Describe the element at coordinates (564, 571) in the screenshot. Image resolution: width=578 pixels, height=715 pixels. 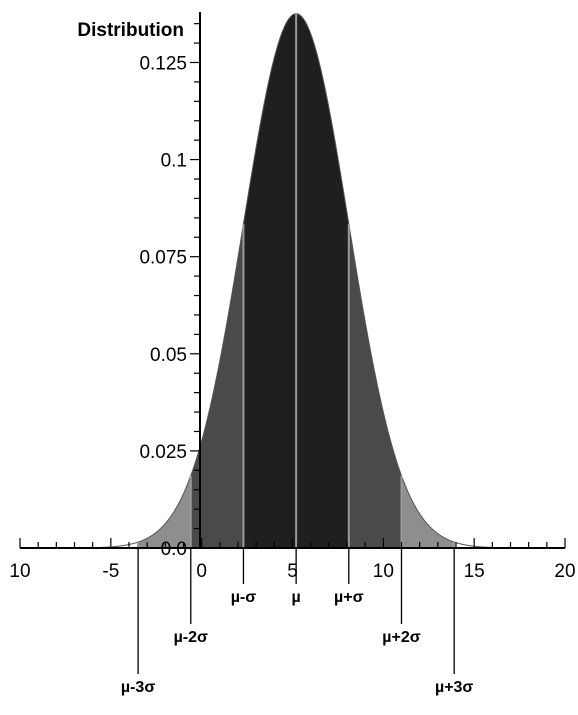
I see `x-tick-label: 20` at that location.